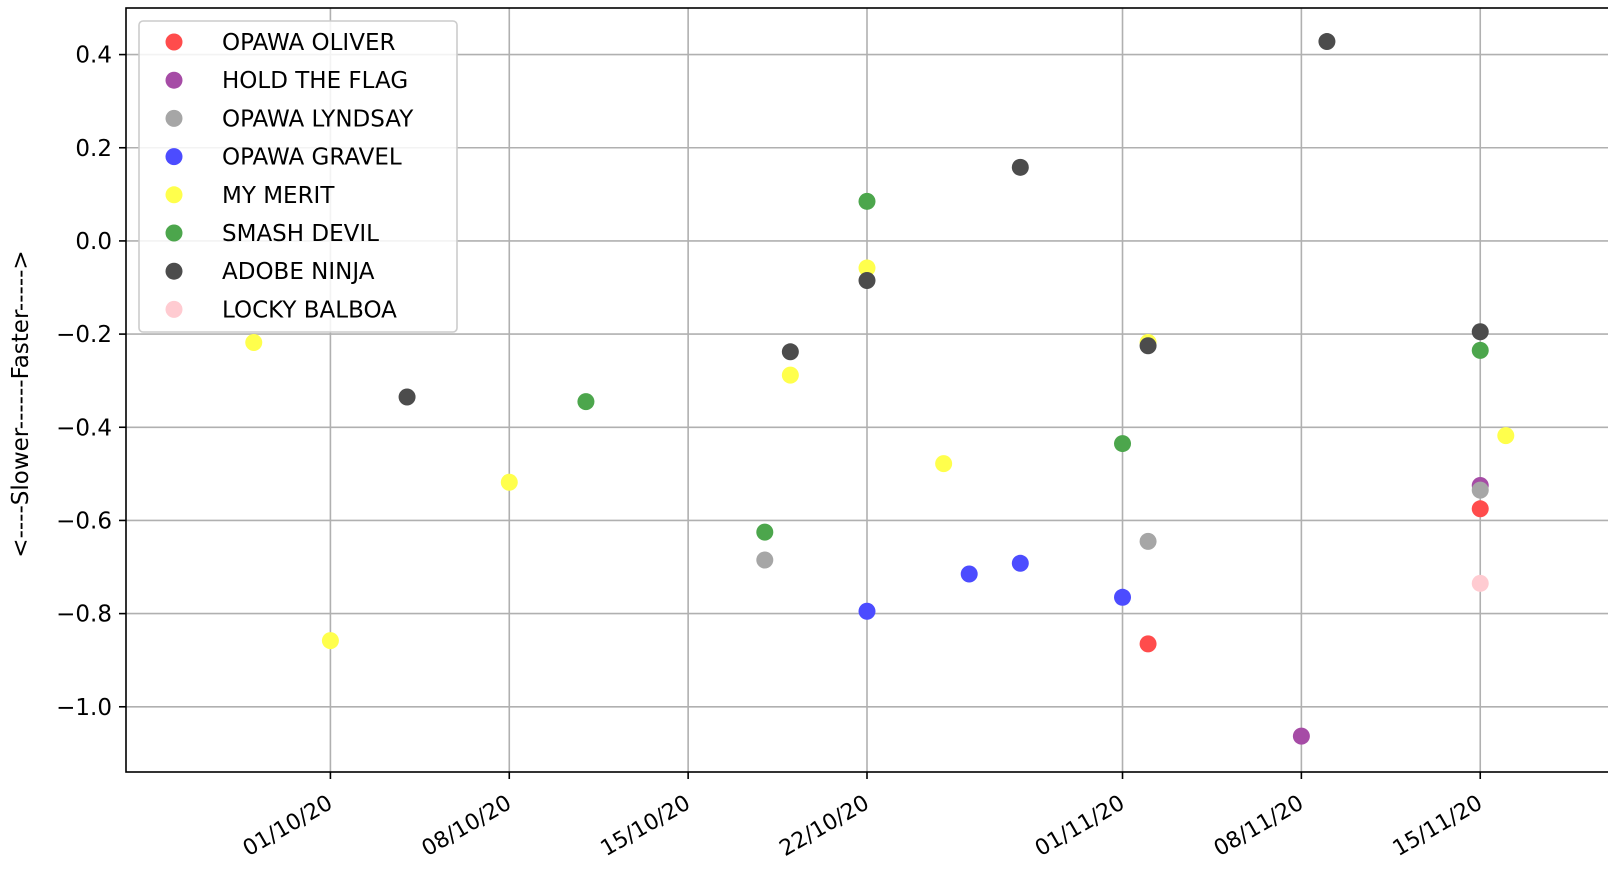 Image resolution: width=1608 pixels, height=893 pixels. What do you see at coordinates (467, 826) in the screenshot?
I see `x-tick-label: 08/10/20` at bounding box center [467, 826].